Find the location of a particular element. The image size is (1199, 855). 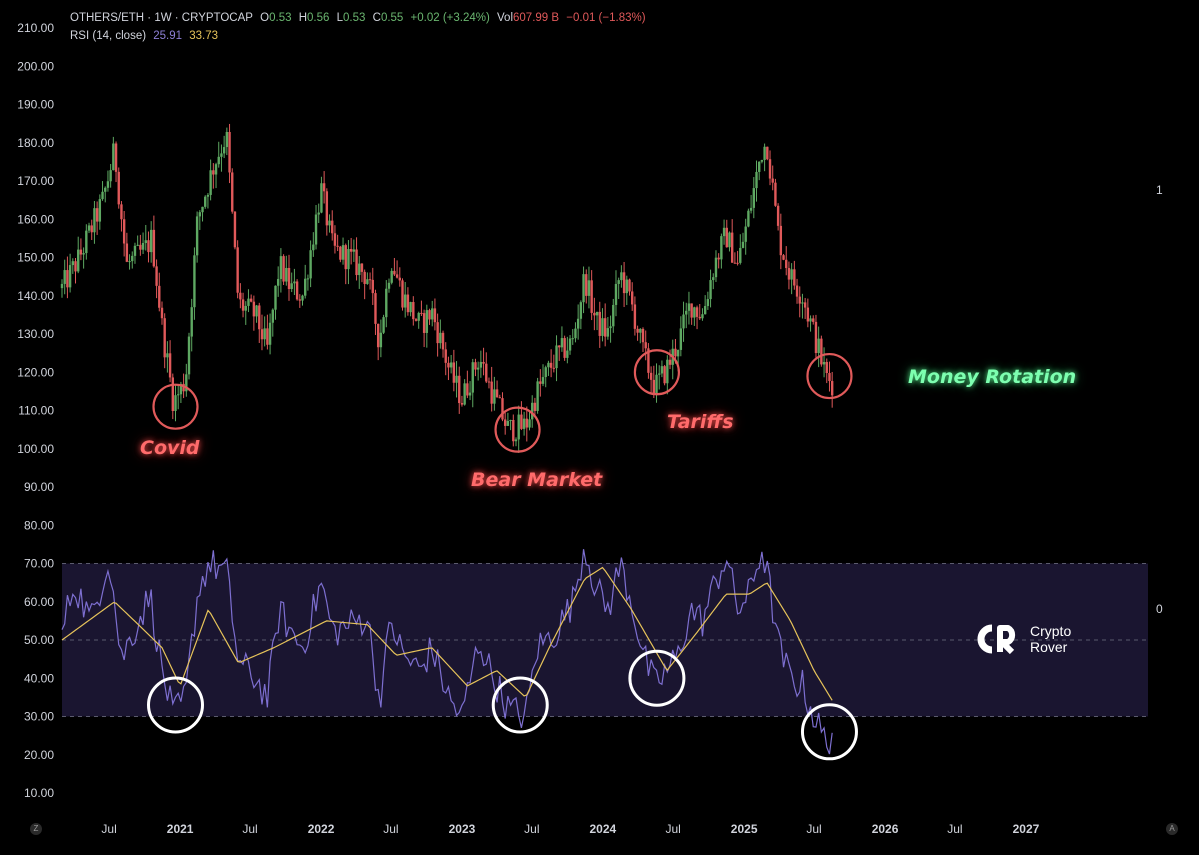

symbol-title: OTHERS/ETH · 1W · CRYPTOCAP is located at coordinates (161, 18).